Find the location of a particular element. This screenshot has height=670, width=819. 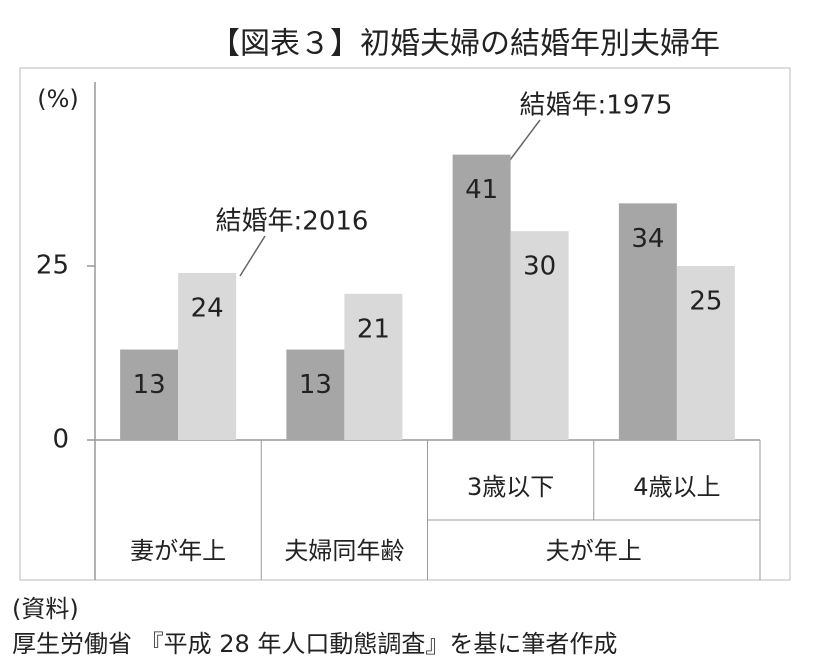

source-text: 厚生労働省 『平成 28 年人口動態調査』を基に筆者作成 is located at coordinates (314, 644).